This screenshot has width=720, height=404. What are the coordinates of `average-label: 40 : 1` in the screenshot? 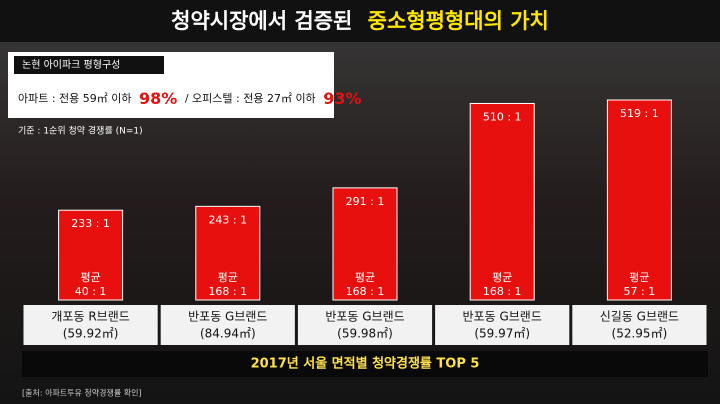 It's located at (91, 291).